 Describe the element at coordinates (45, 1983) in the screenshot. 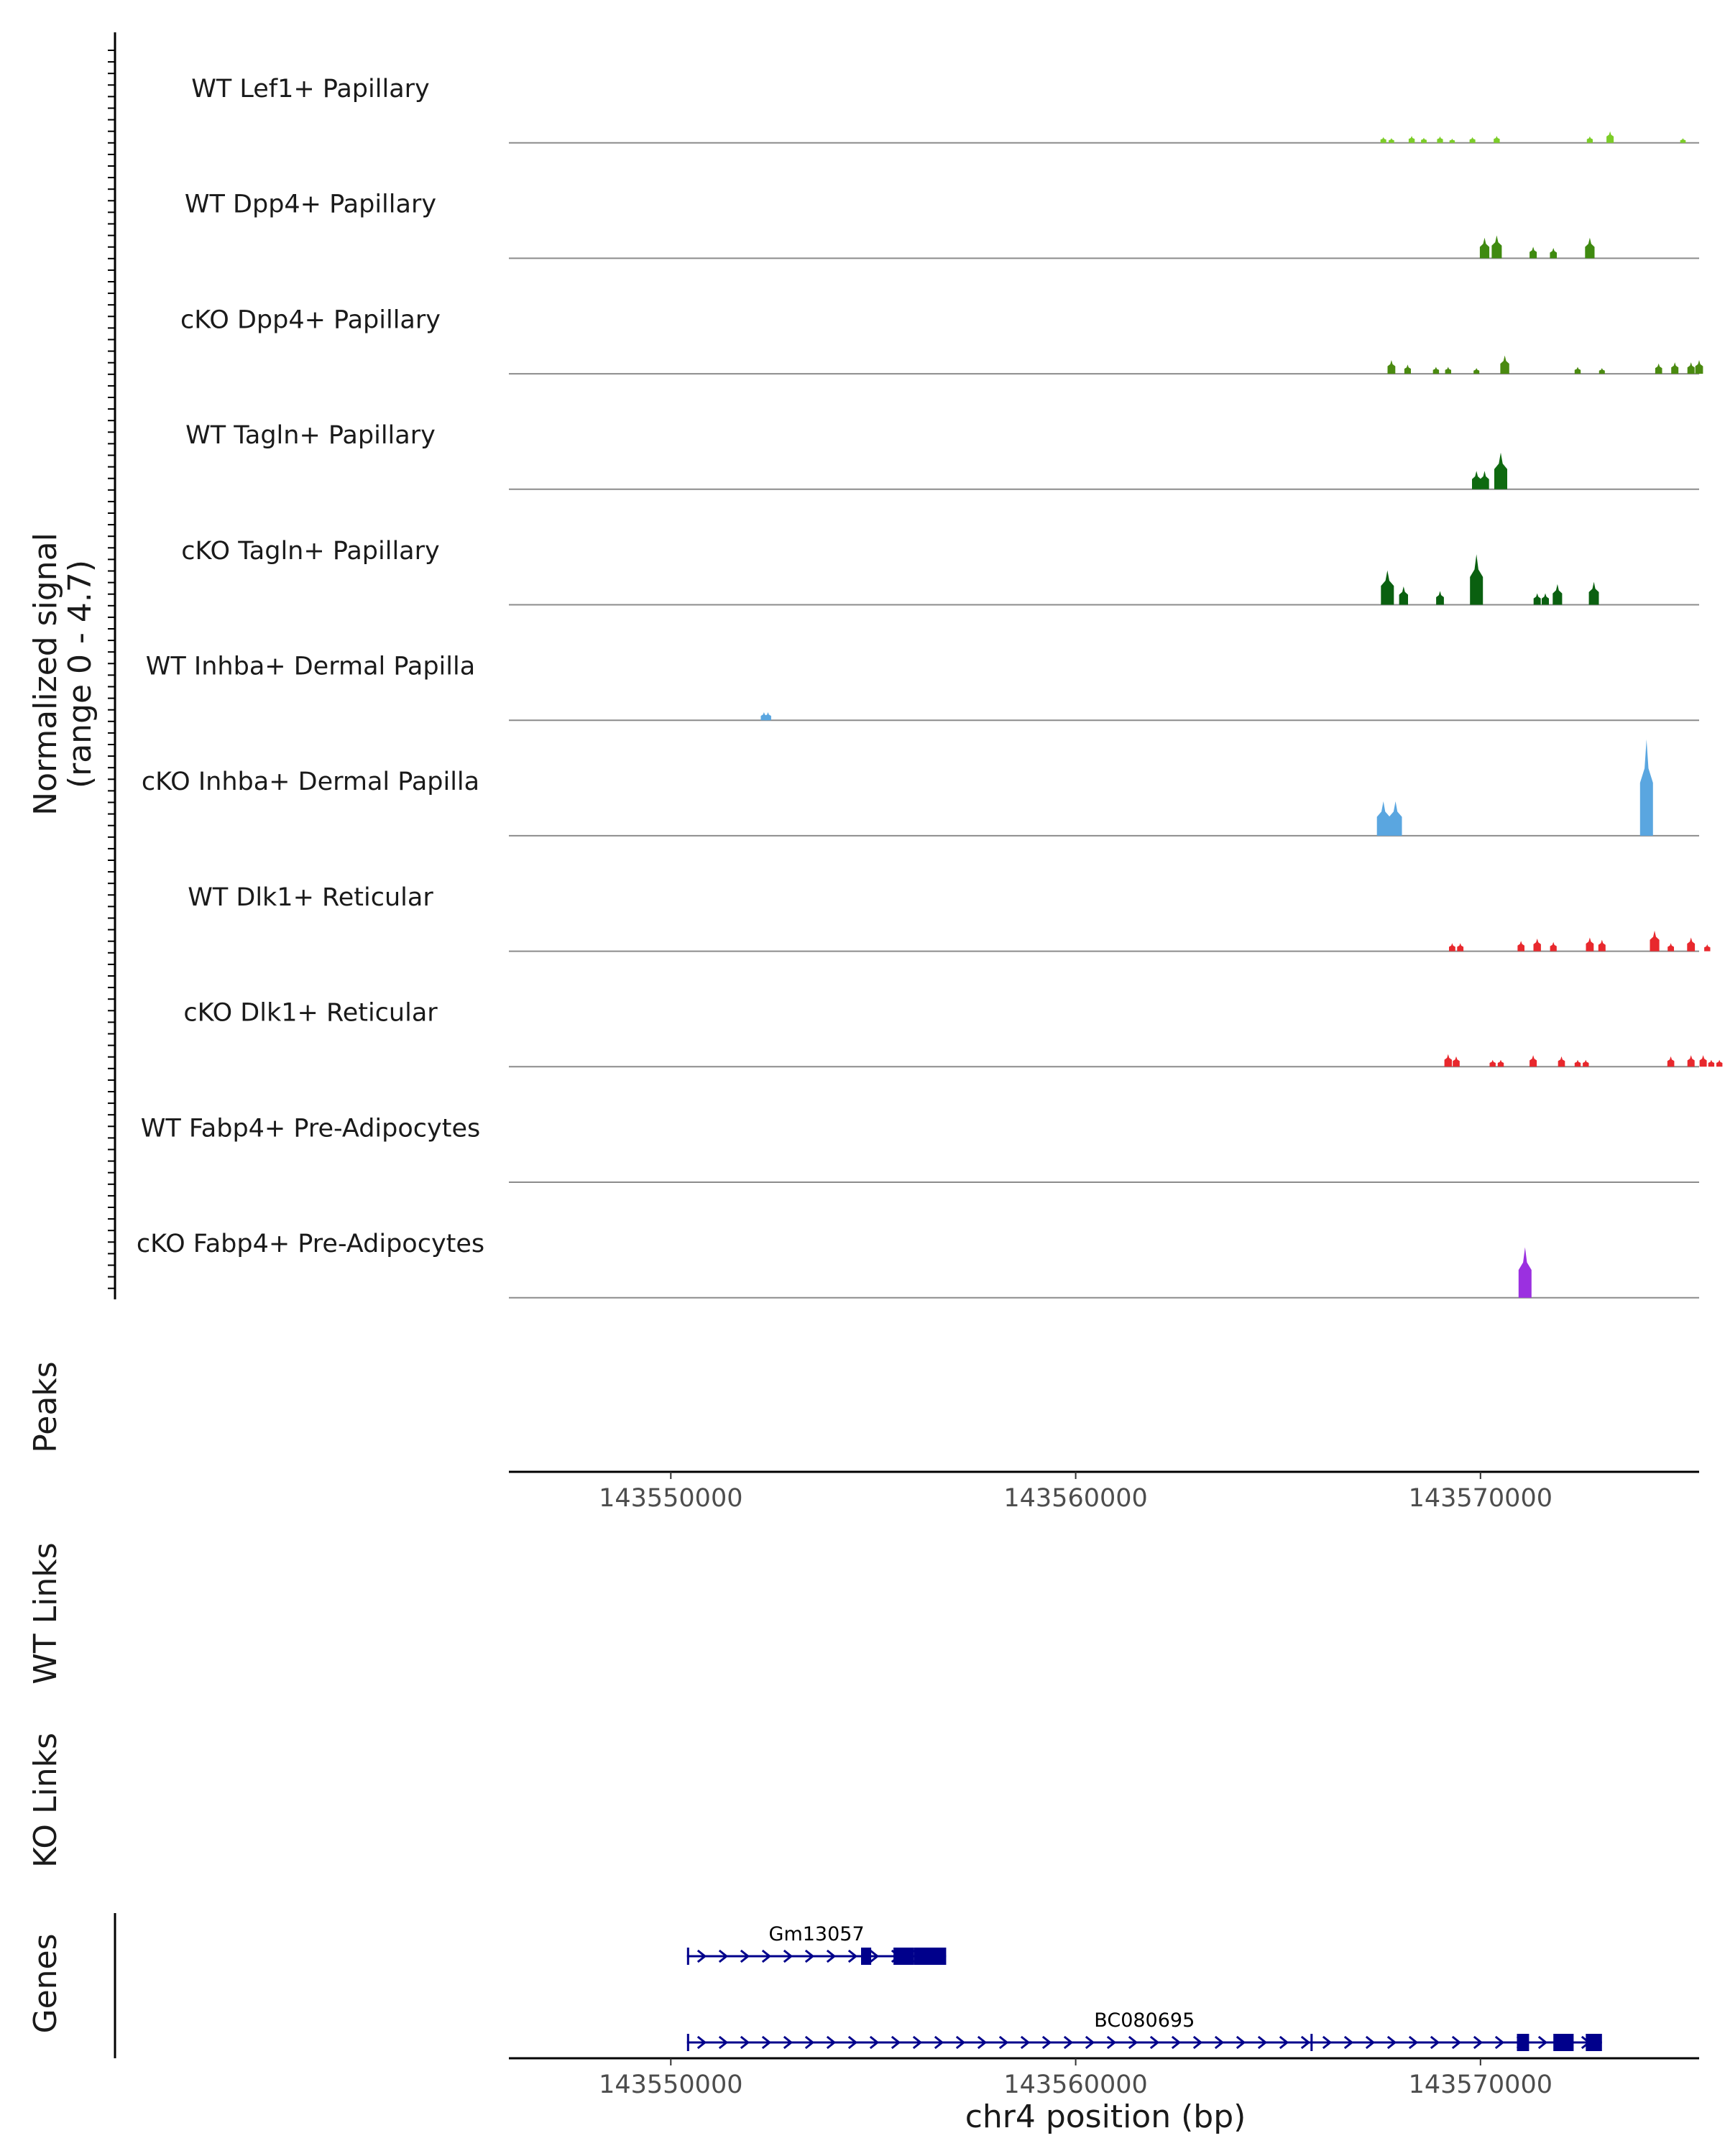

I see `genes-panel-title: Genes` at that location.